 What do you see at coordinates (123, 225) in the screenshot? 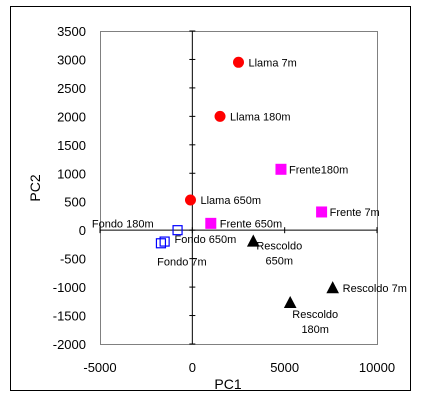
I see `data-point-label: Fondo 180m` at bounding box center [123, 225].